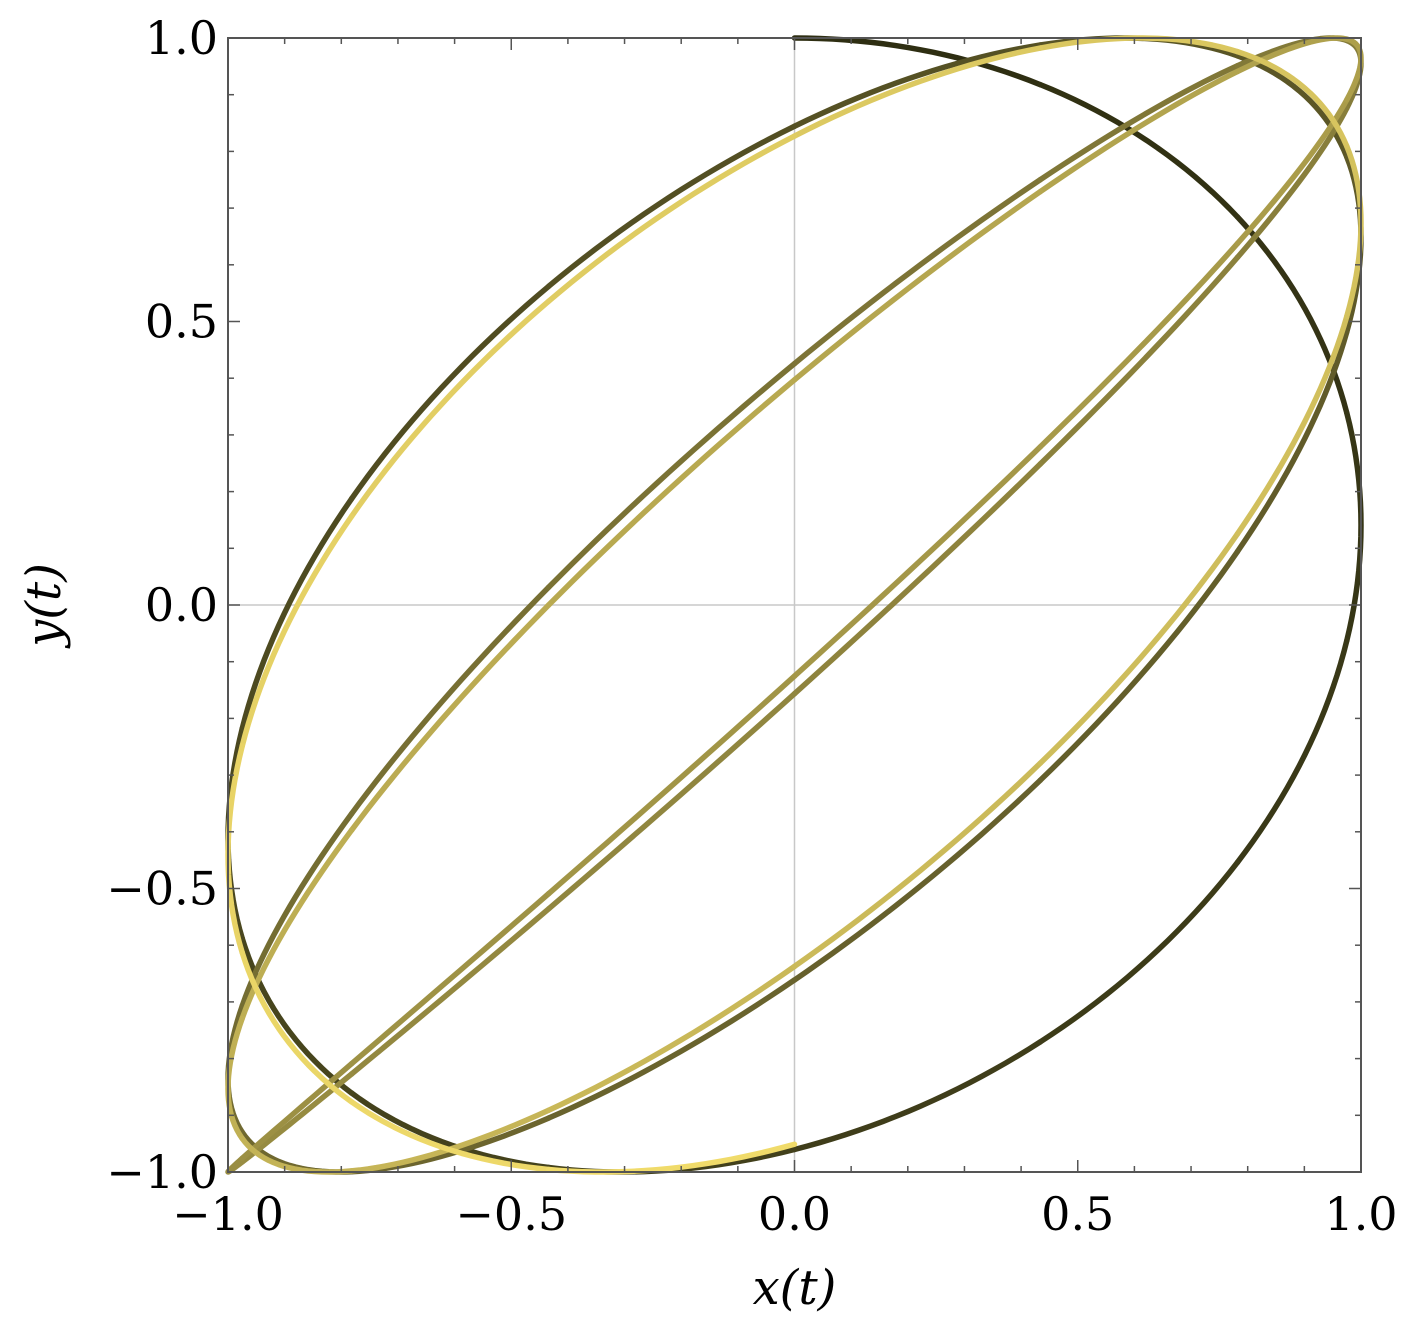 The height and width of the screenshot is (1324, 1410). What do you see at coordinates (162, 1172) in the screenshot?
I see `y-tick-label: −1.0` at bounding box center [162, 1172].